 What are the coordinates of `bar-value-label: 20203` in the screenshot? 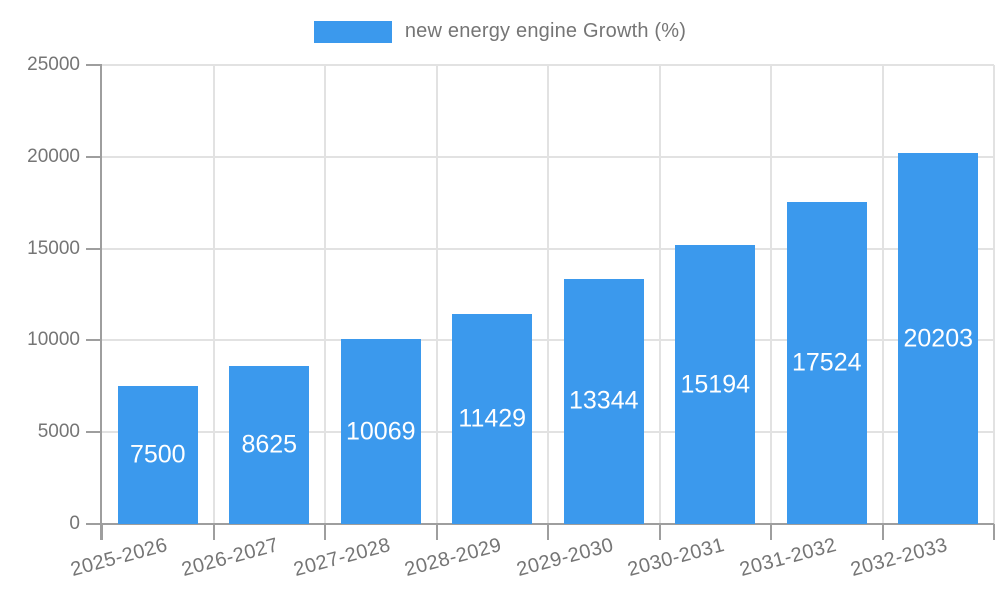 It's located at (938, 338).